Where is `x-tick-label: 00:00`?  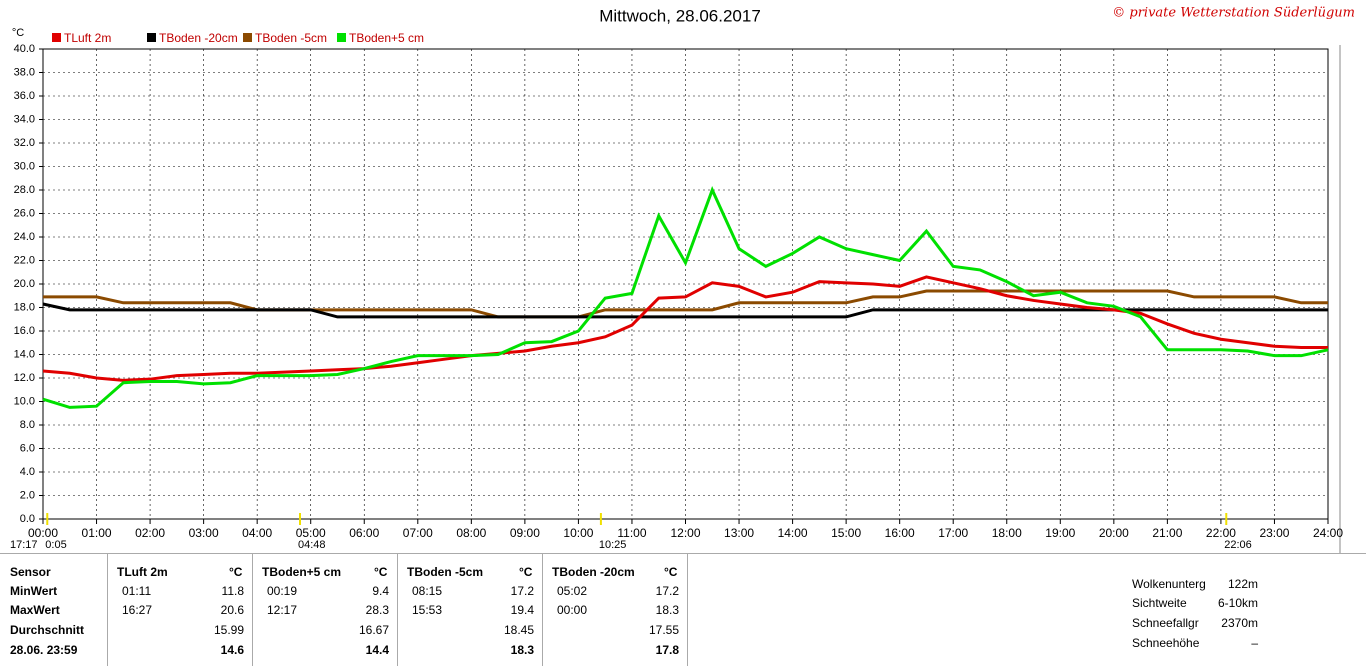
x-tick-label: 00:00 is located at coordinates (43, 533).